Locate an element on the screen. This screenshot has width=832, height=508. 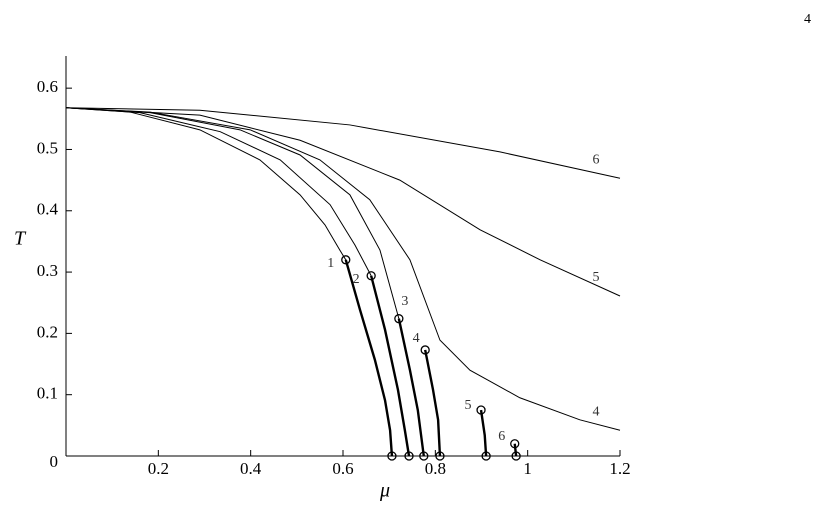
y-tick-label: 0.3 is located at coordinates (47, 270).